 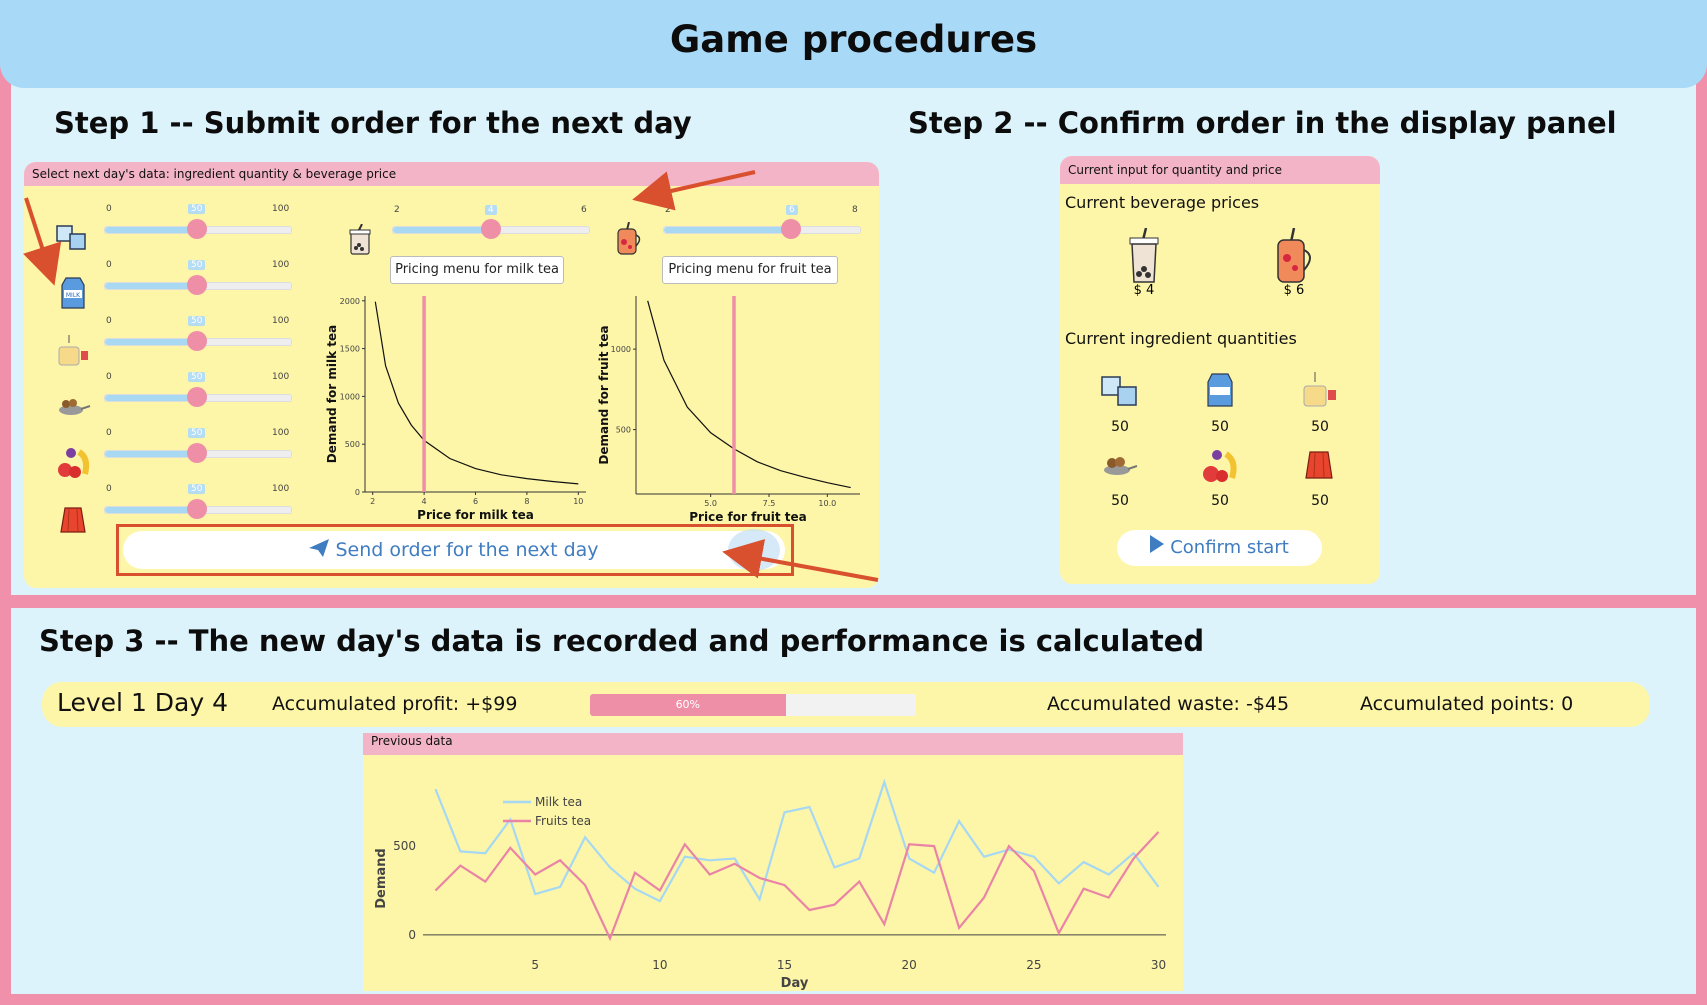 What do you see at coordinates (621, 349) in the screenshot?
I see `fruit-chart-y-tick-label: 1000` at bounding box center [621, 349].